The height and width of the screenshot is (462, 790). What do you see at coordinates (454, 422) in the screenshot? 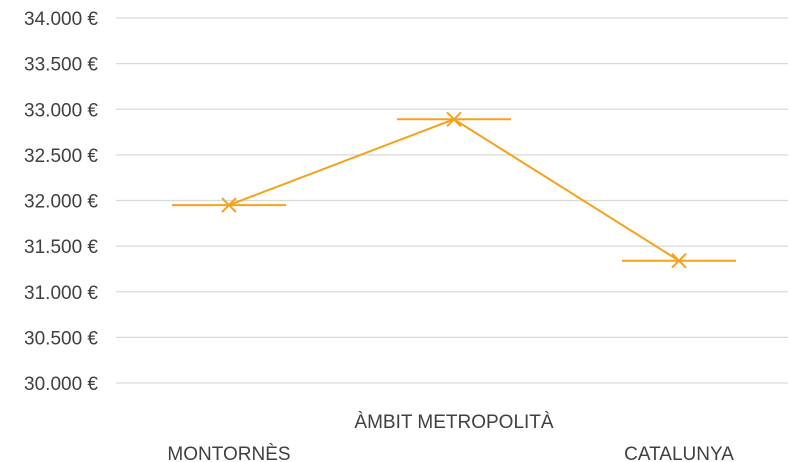
I see `x-category-label: ÀMBIT METROPOLITÀ` at bounding box center [454, 422].